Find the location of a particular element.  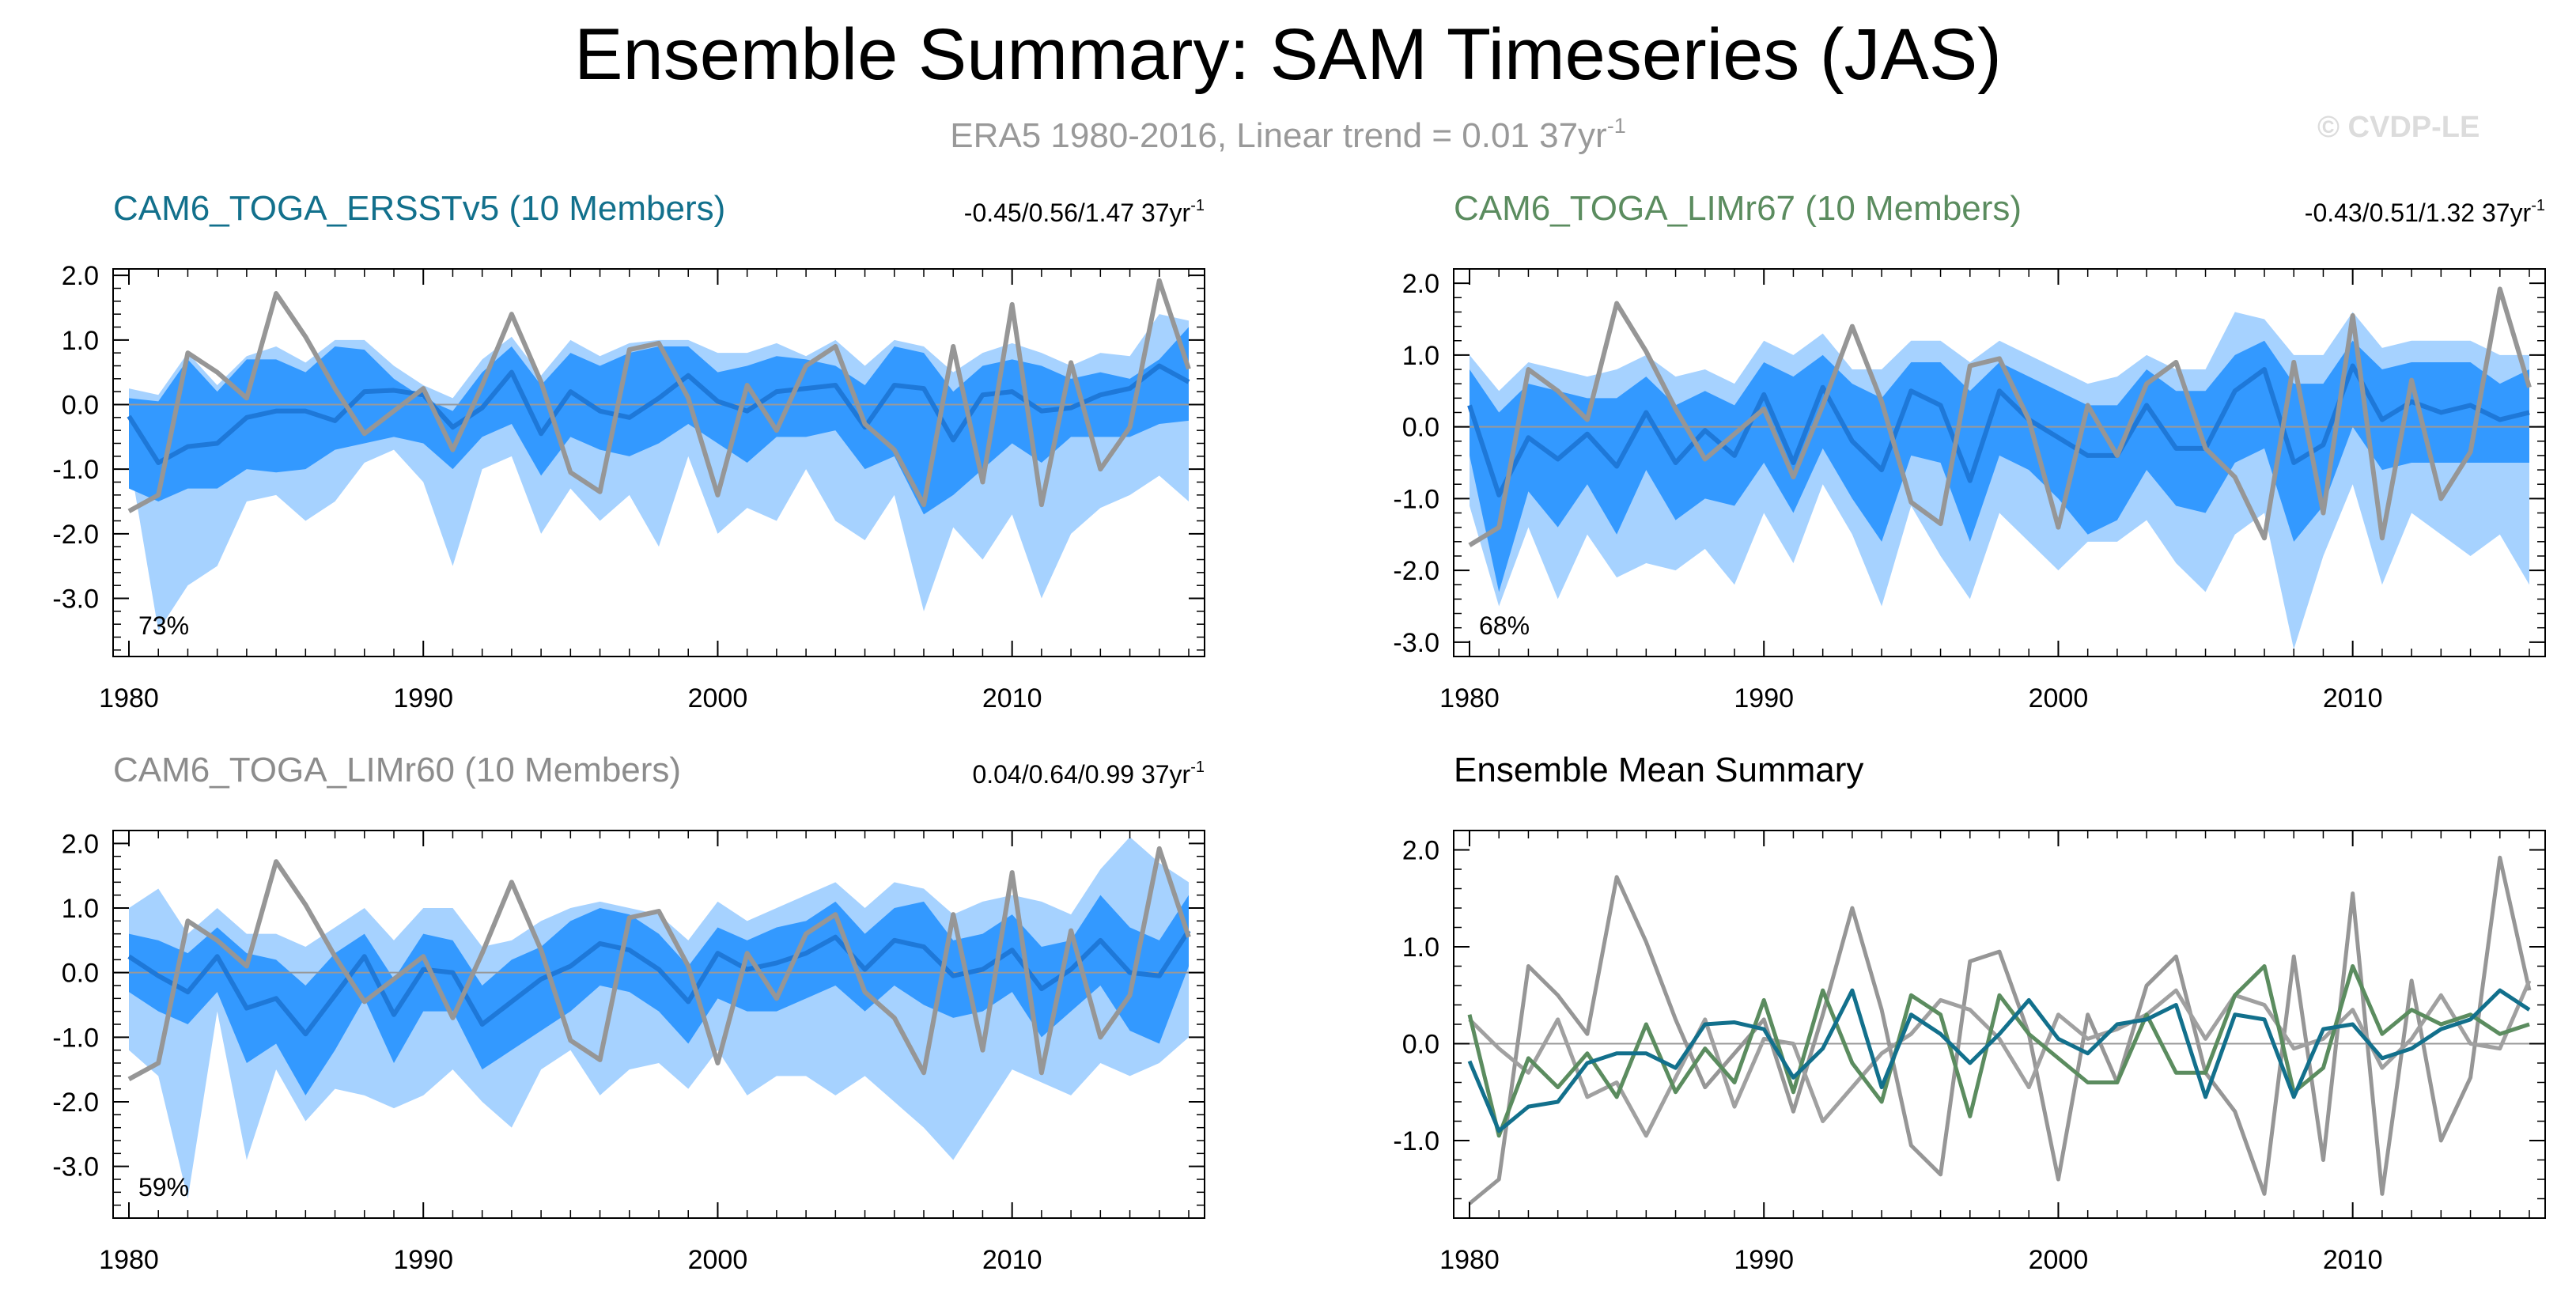

series-line-cam6-toga-limr60 is located at coordinates (2000, 1058).